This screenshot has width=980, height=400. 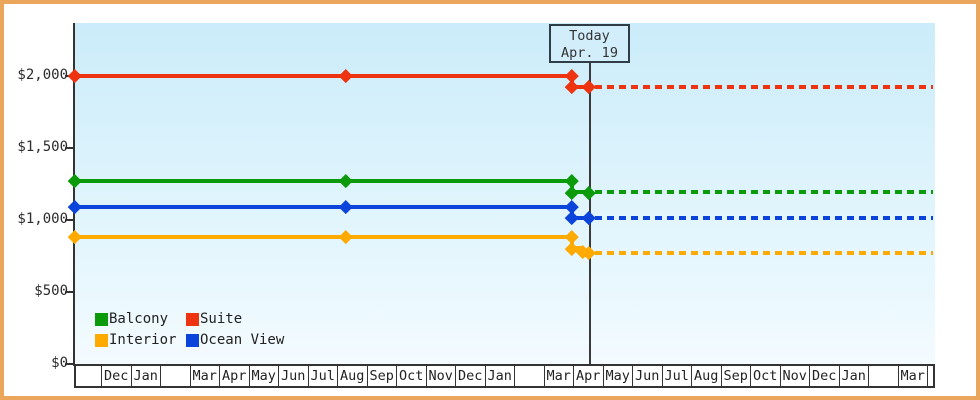 What do you see at coordinates (192, 319) in the screenshot?
I see `suite-color-swatch` at bounding box center [192, 319].